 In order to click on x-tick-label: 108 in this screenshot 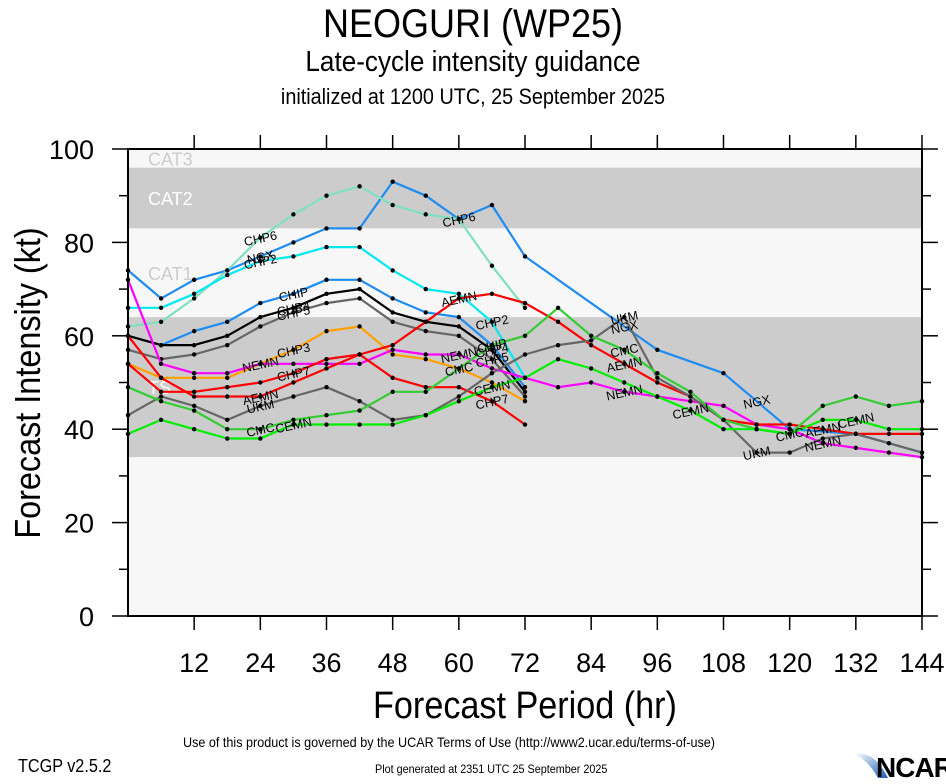, I will do `click(723, 663)`.